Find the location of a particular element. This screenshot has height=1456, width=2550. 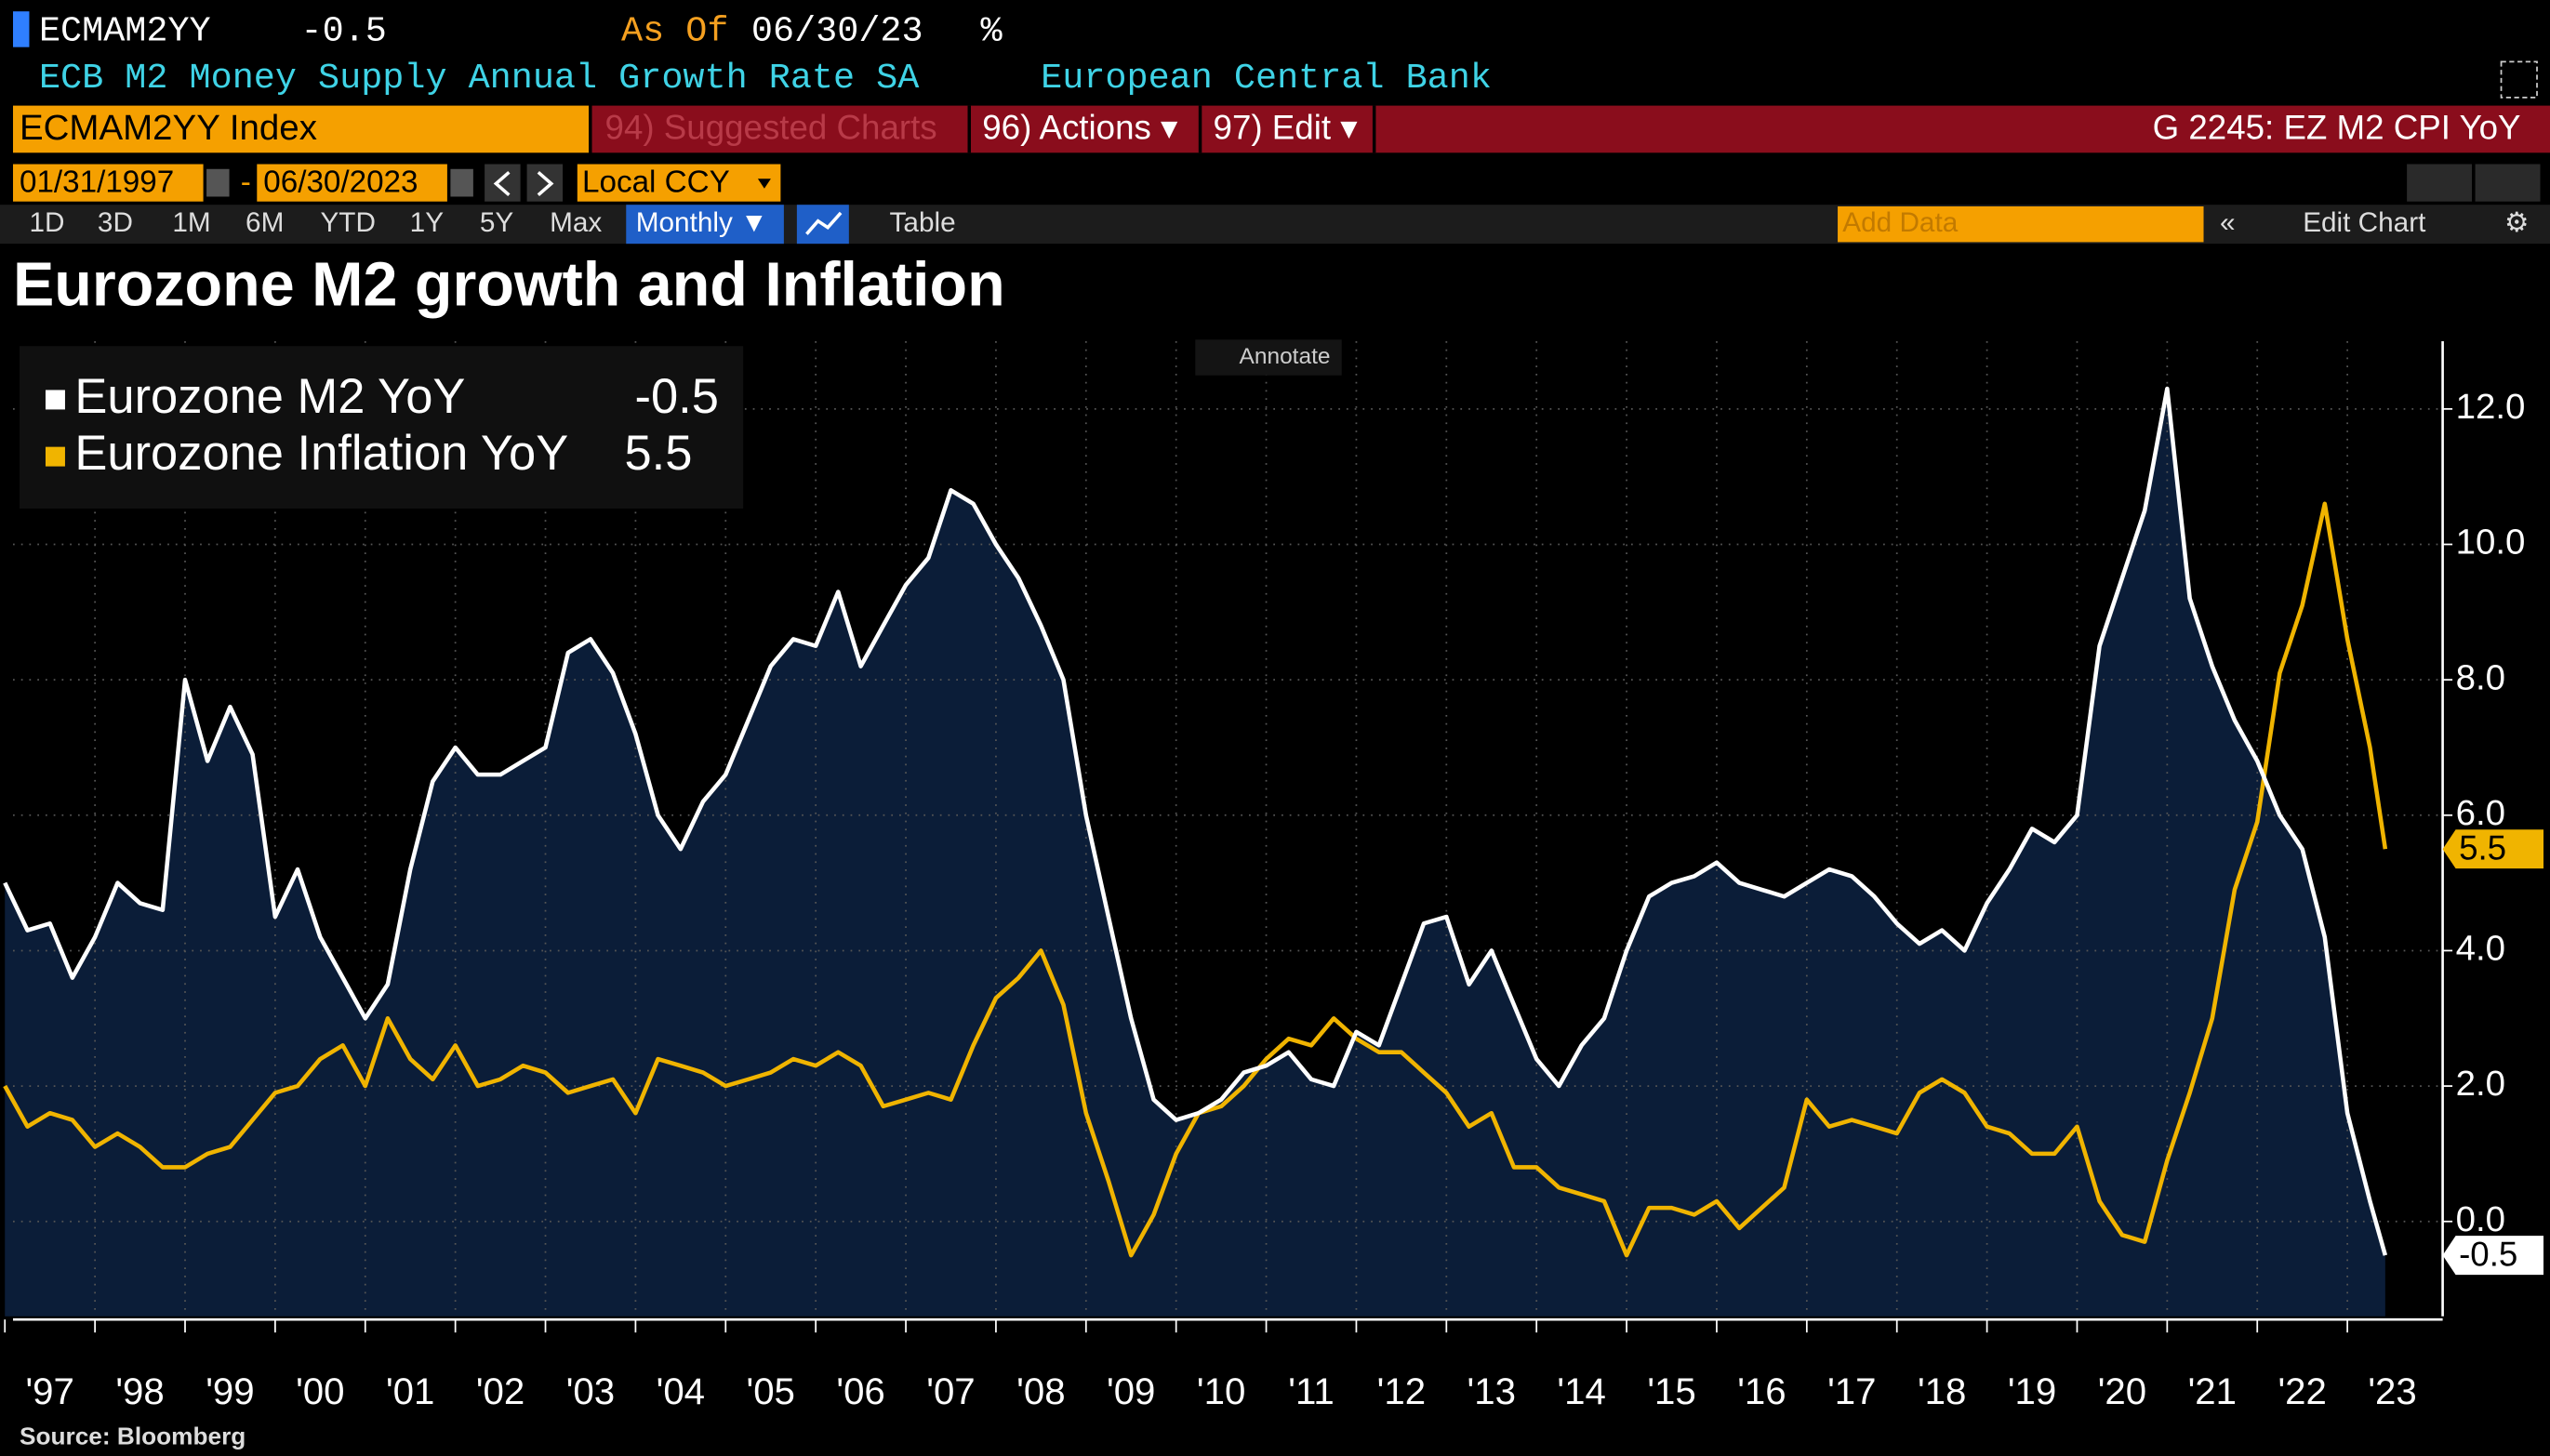

x-tick-label: '23 is located at coordinates (2392, 1391).